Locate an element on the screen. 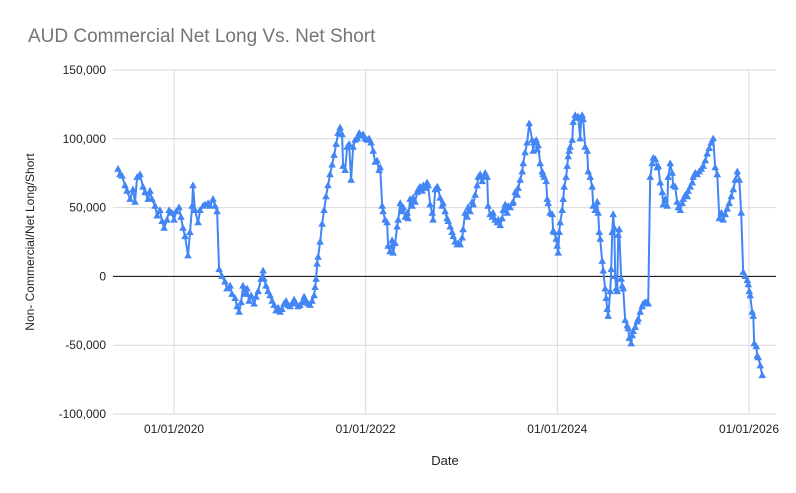 The height and width of the screenshot is (493, 796). y-tick-label: 150,000 is located at coordinates (85, 70).